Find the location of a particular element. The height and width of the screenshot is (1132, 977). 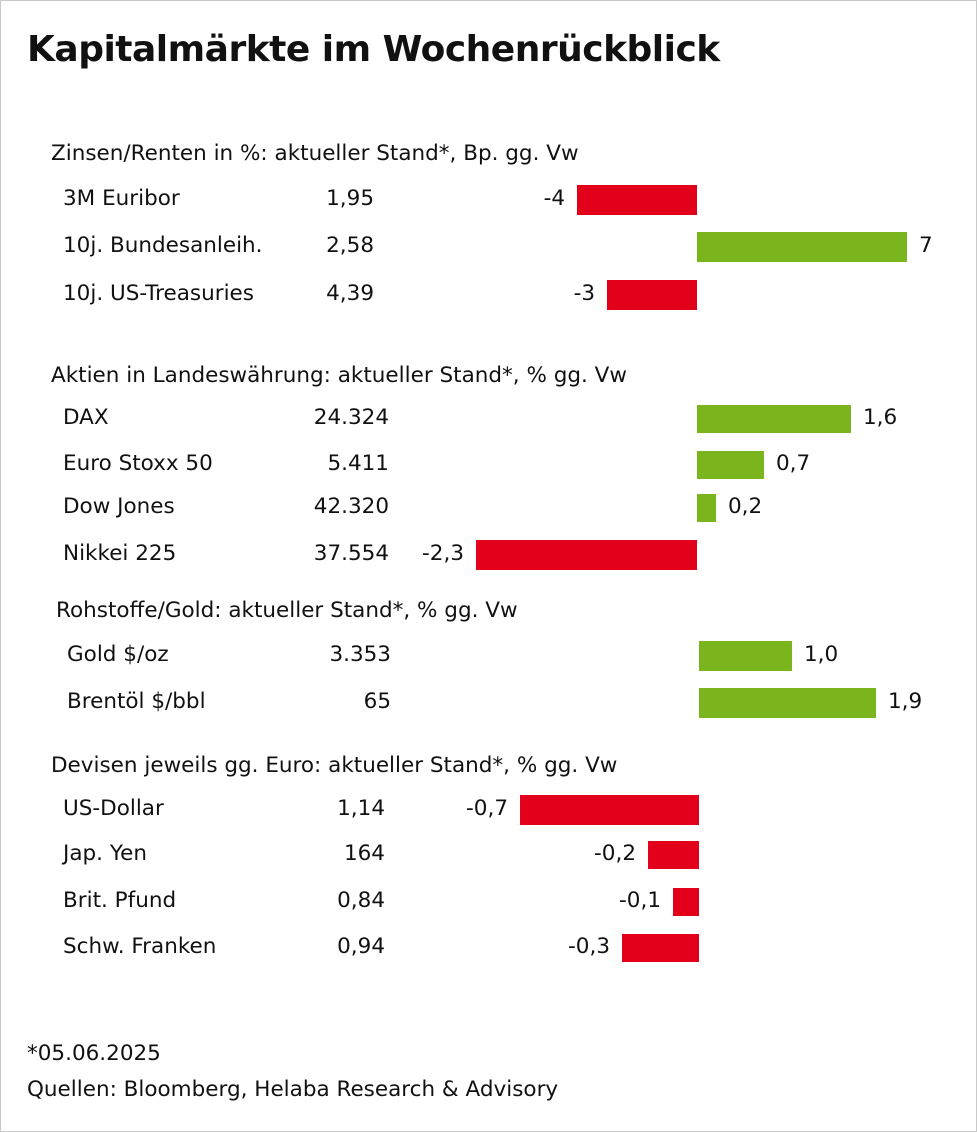

row-label: Jap. Yen is located at coordinates (105, 853).